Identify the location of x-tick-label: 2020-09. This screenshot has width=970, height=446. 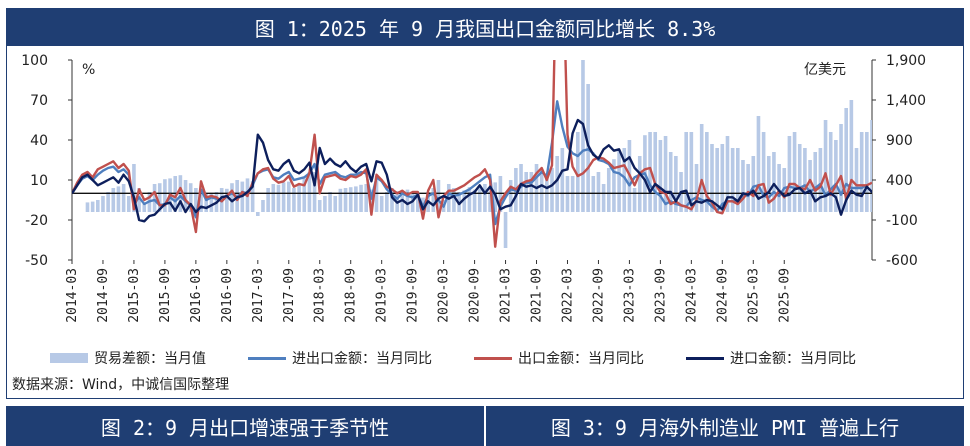
(475, 295).